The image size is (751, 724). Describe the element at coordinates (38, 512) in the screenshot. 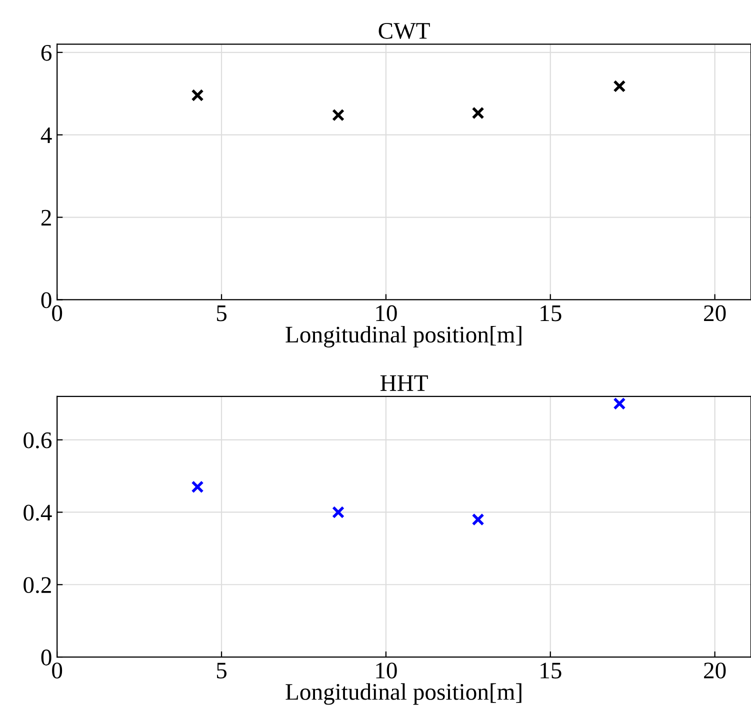

I see `y-tick-label: 0.4` at that location.